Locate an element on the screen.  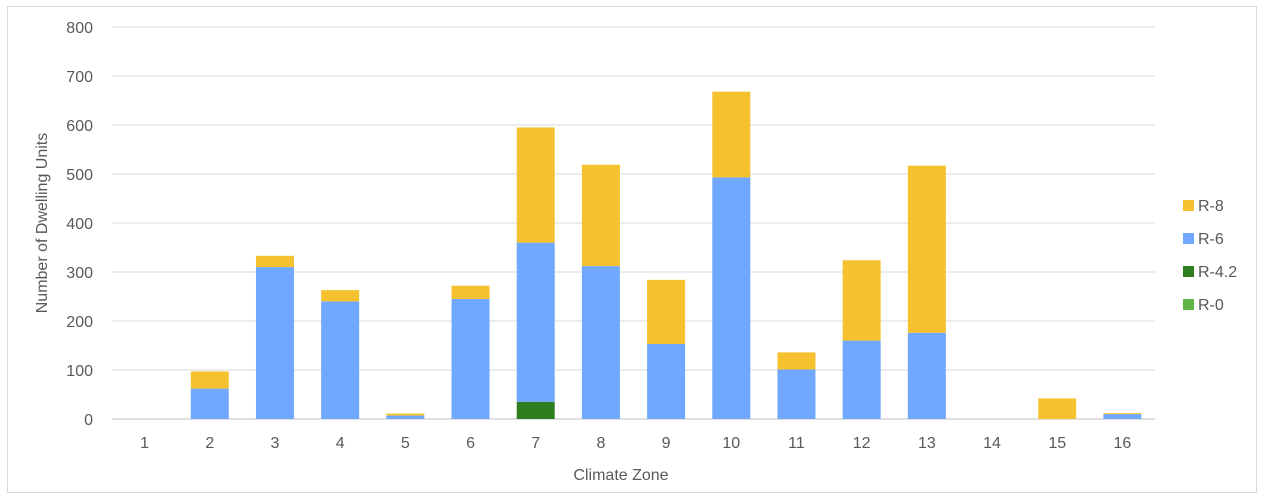
y-tick-label: 400 is located at coordinates (79, 224).